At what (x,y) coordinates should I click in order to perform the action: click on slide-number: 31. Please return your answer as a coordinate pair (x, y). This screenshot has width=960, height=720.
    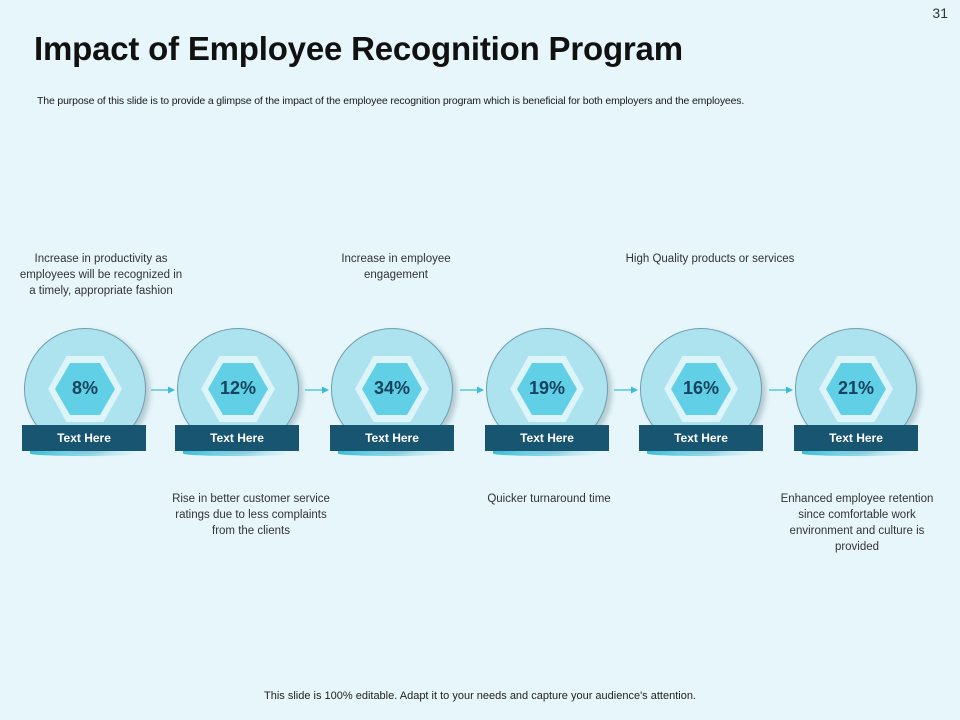
    Looking at the image, I should click on (940, 13).